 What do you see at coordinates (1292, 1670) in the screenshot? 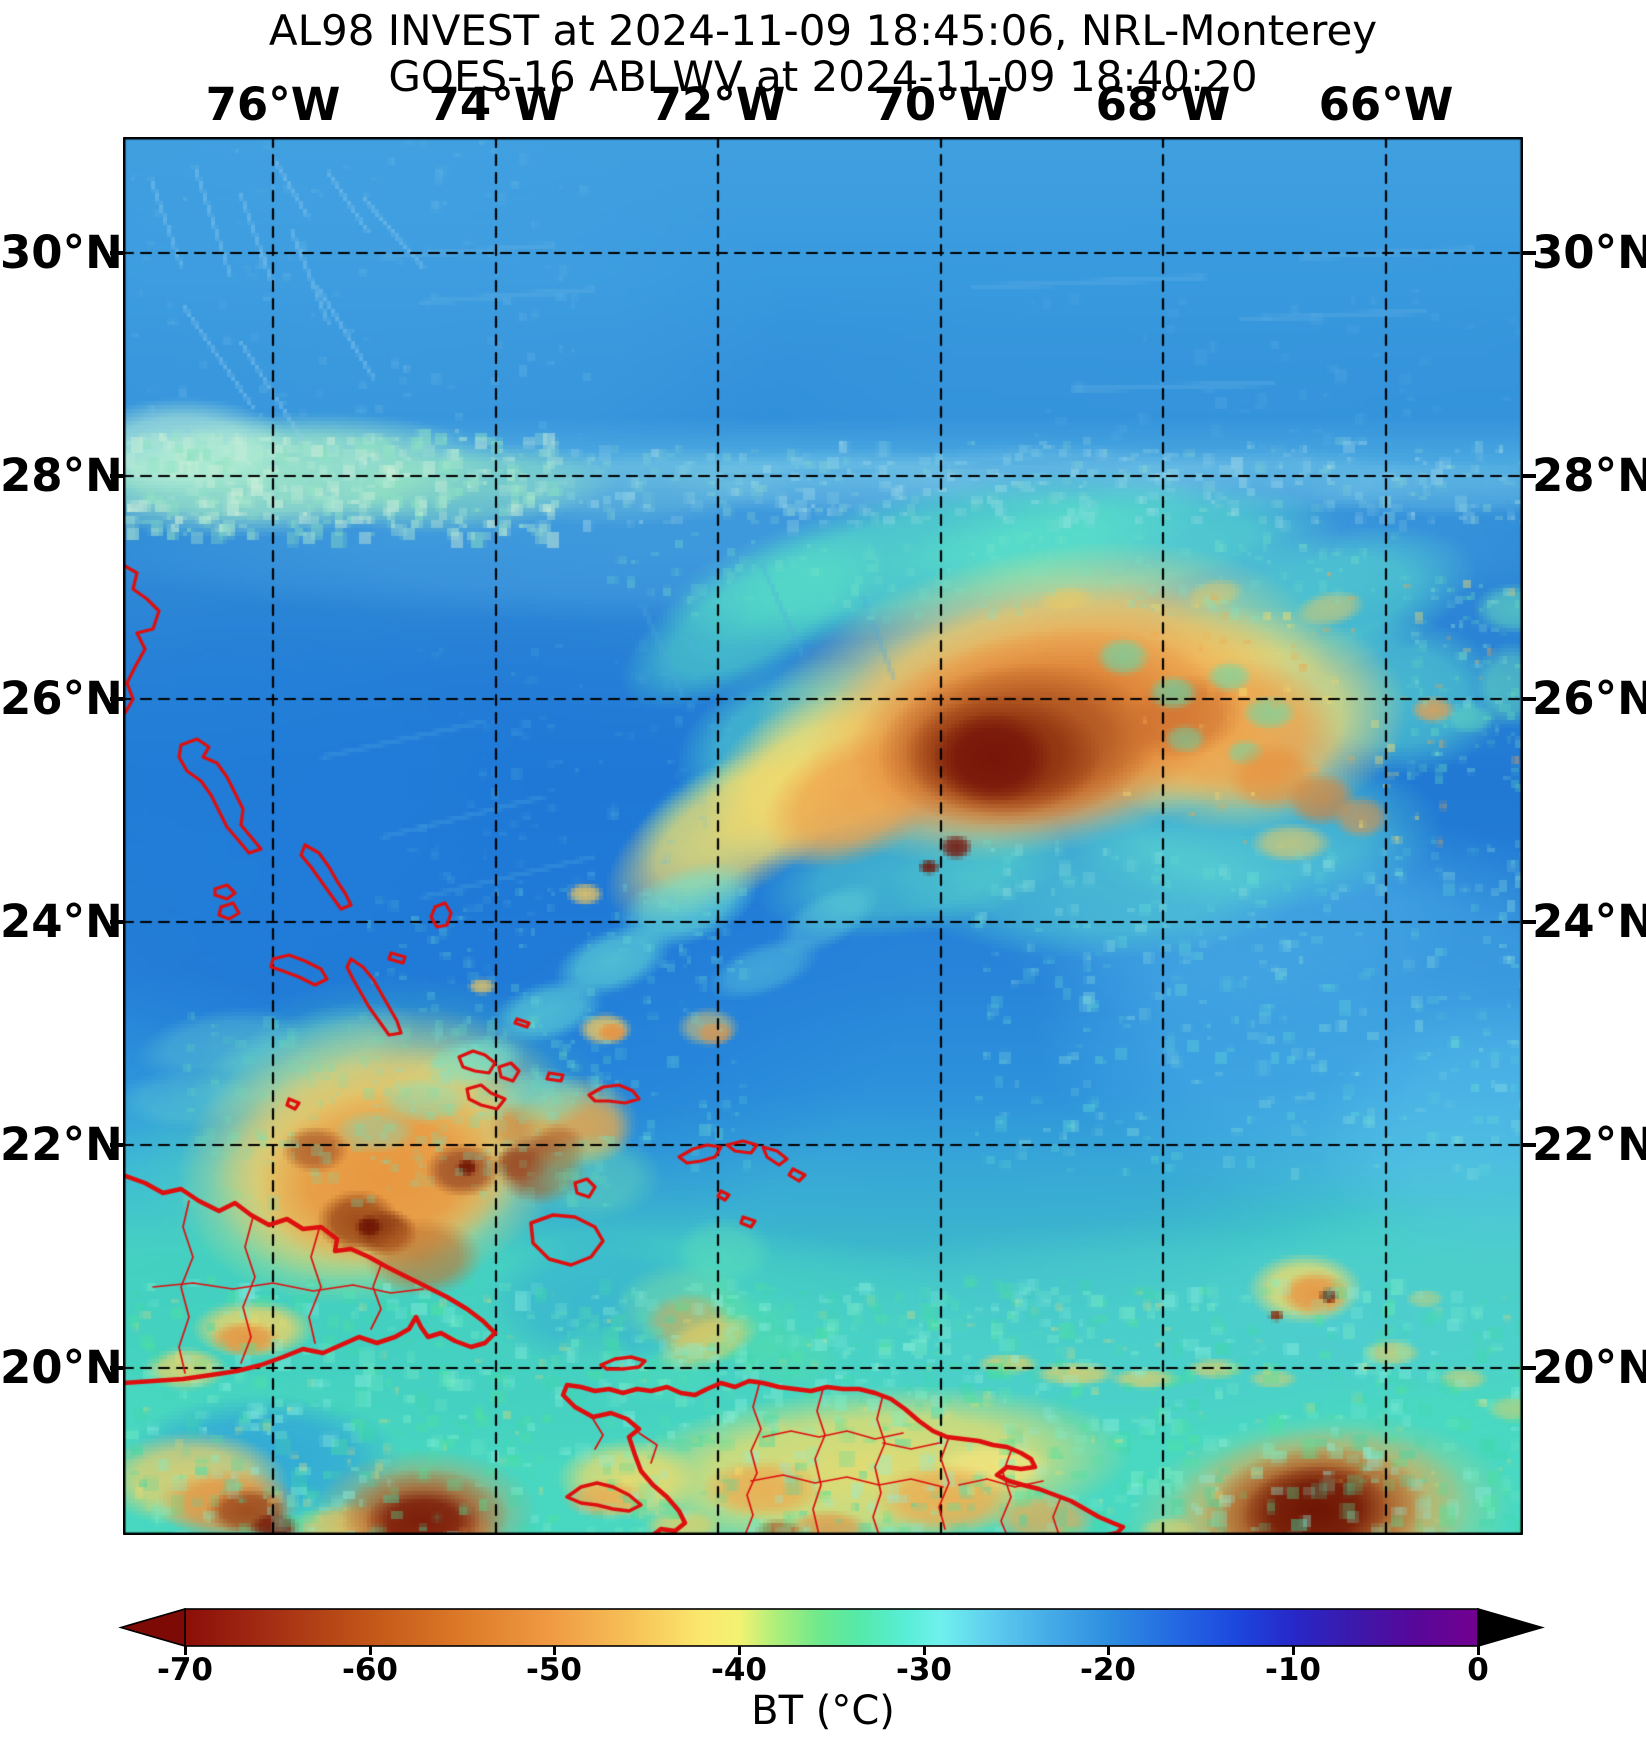
I see `colorbar-tick-label: -10` at bounding box center [1292, 1670].